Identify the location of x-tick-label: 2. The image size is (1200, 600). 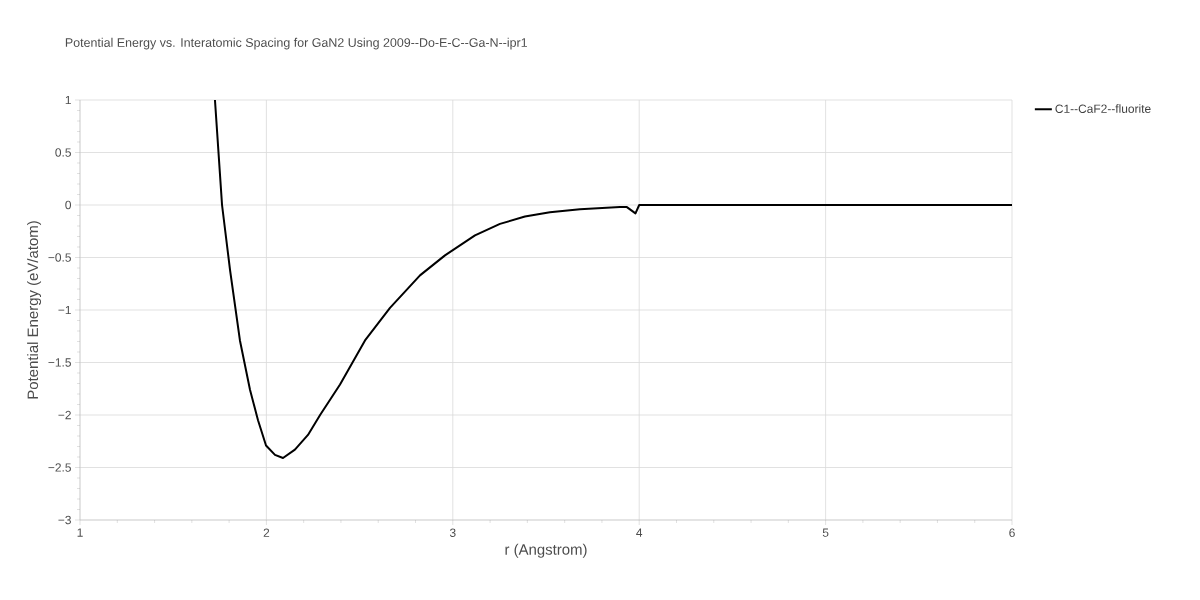
(266, 532).